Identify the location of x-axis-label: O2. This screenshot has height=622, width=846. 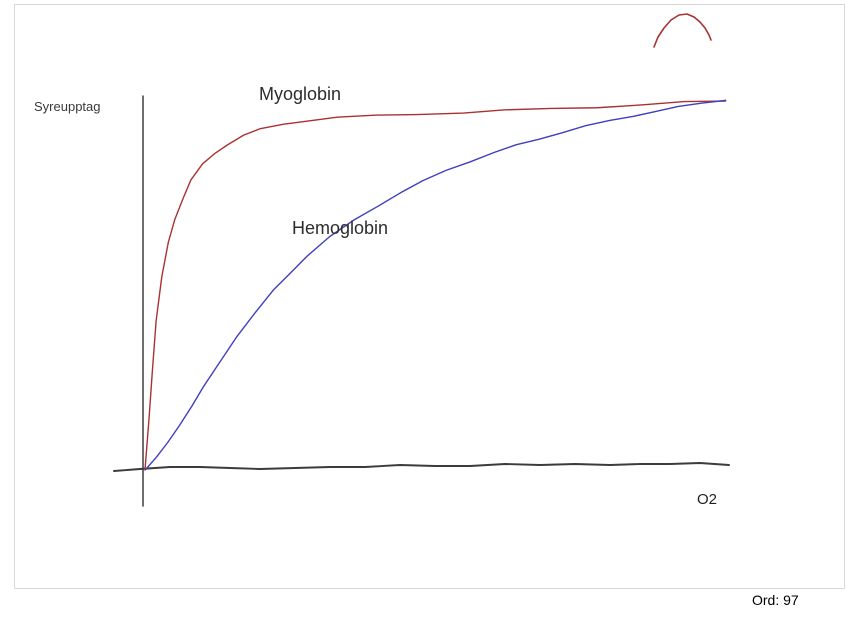
(707, 499).